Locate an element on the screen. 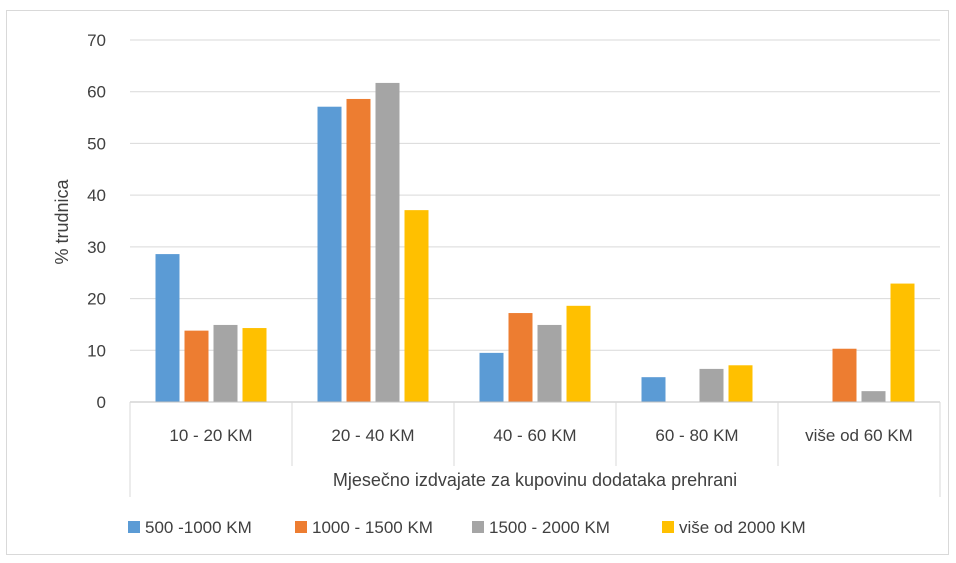 The image size is (956, 563). y-tick-label: 50 is located at coordinates (96, 143).